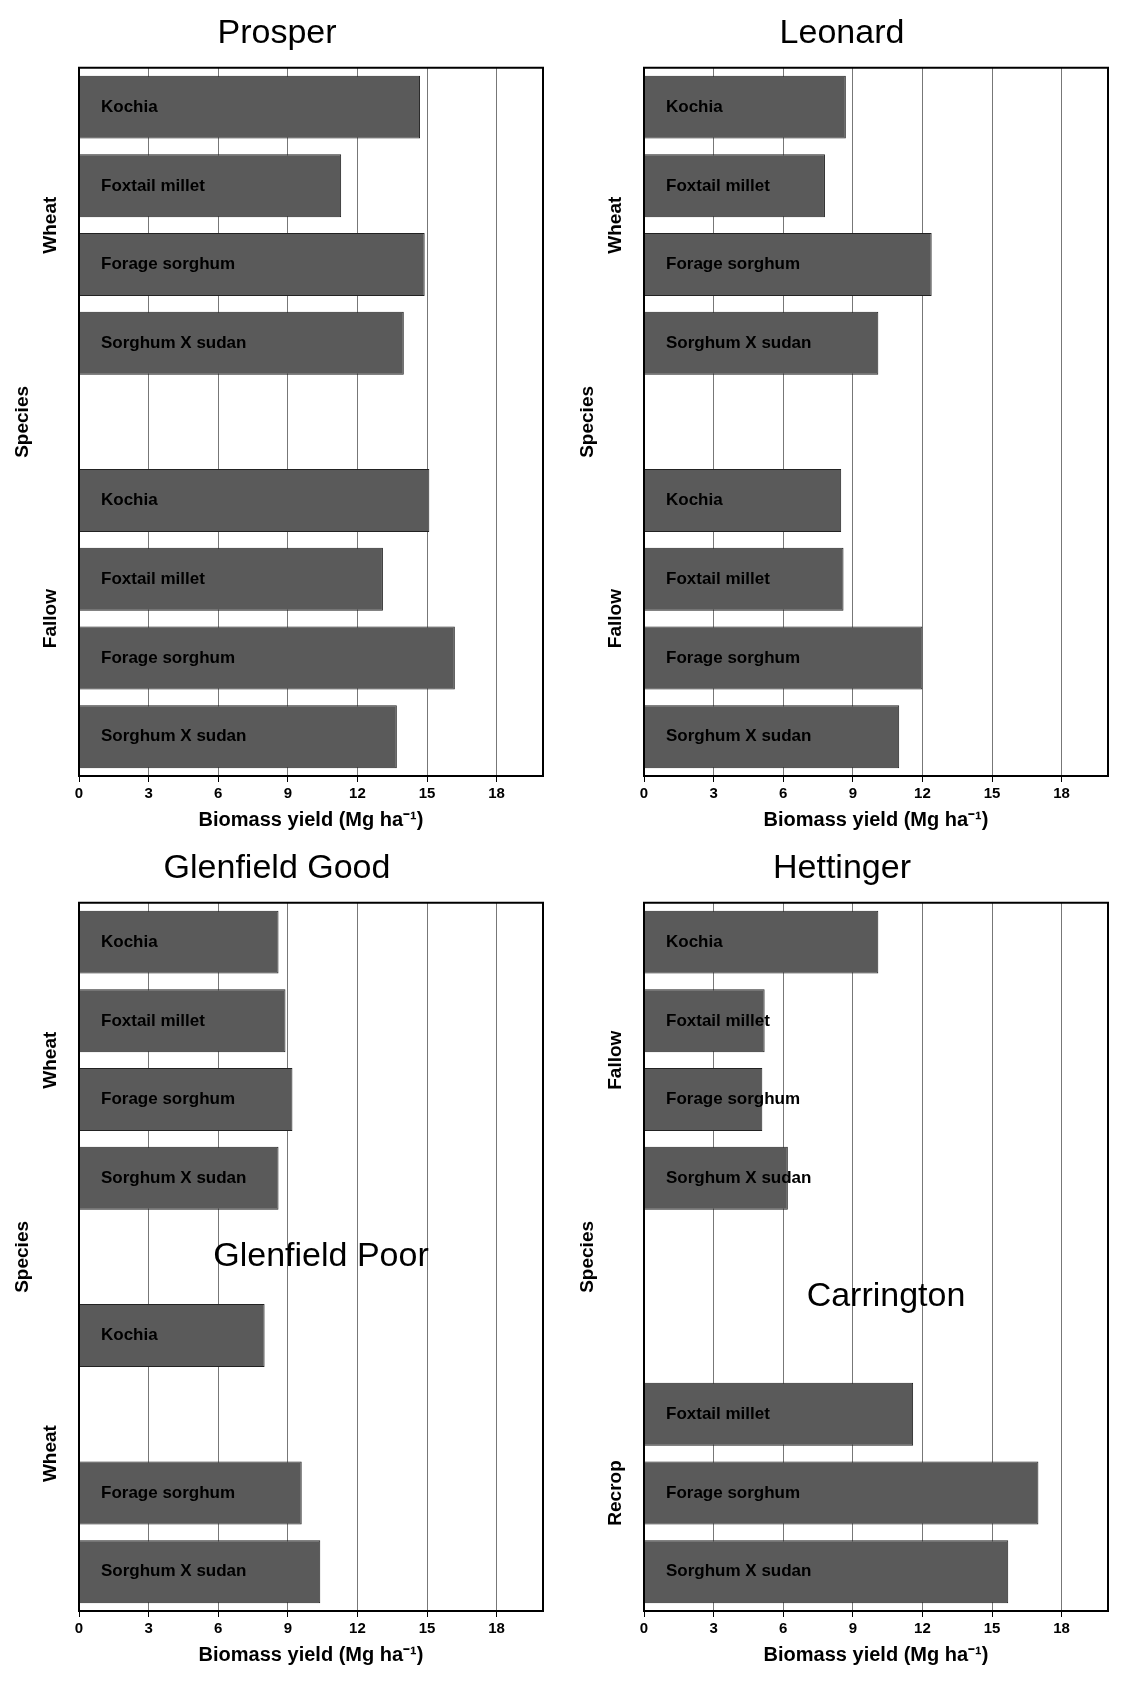 The height and width of the screenshot is (1693, 1130). What do you see at coordinates (321, 1254) in the screenshot?
I see `text: Glenfield Poor` at bounding box center [321, 1254].